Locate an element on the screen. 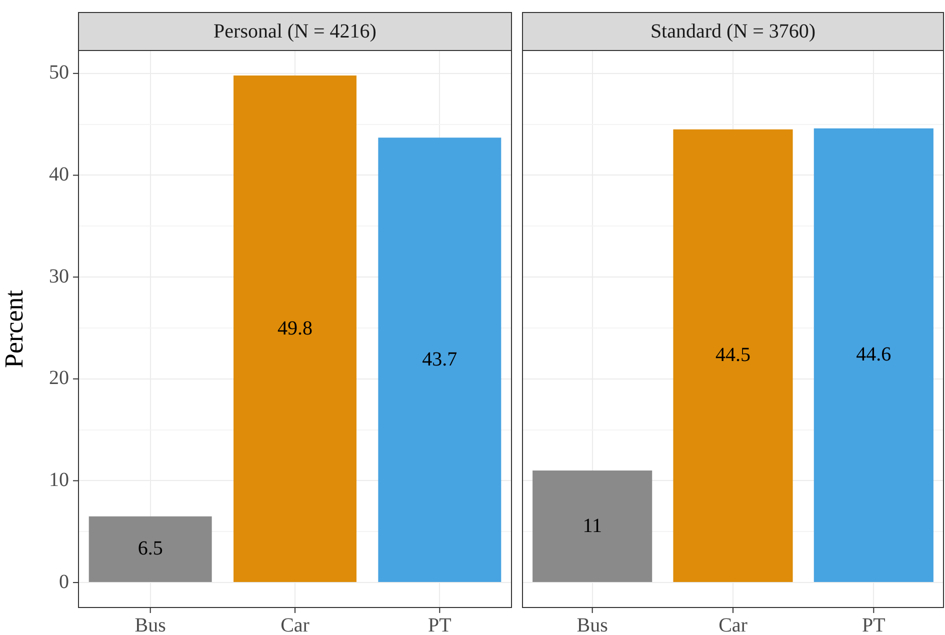 The image size is (945, 635). y-tick-label: 40 is located at coordinates (59, 174).